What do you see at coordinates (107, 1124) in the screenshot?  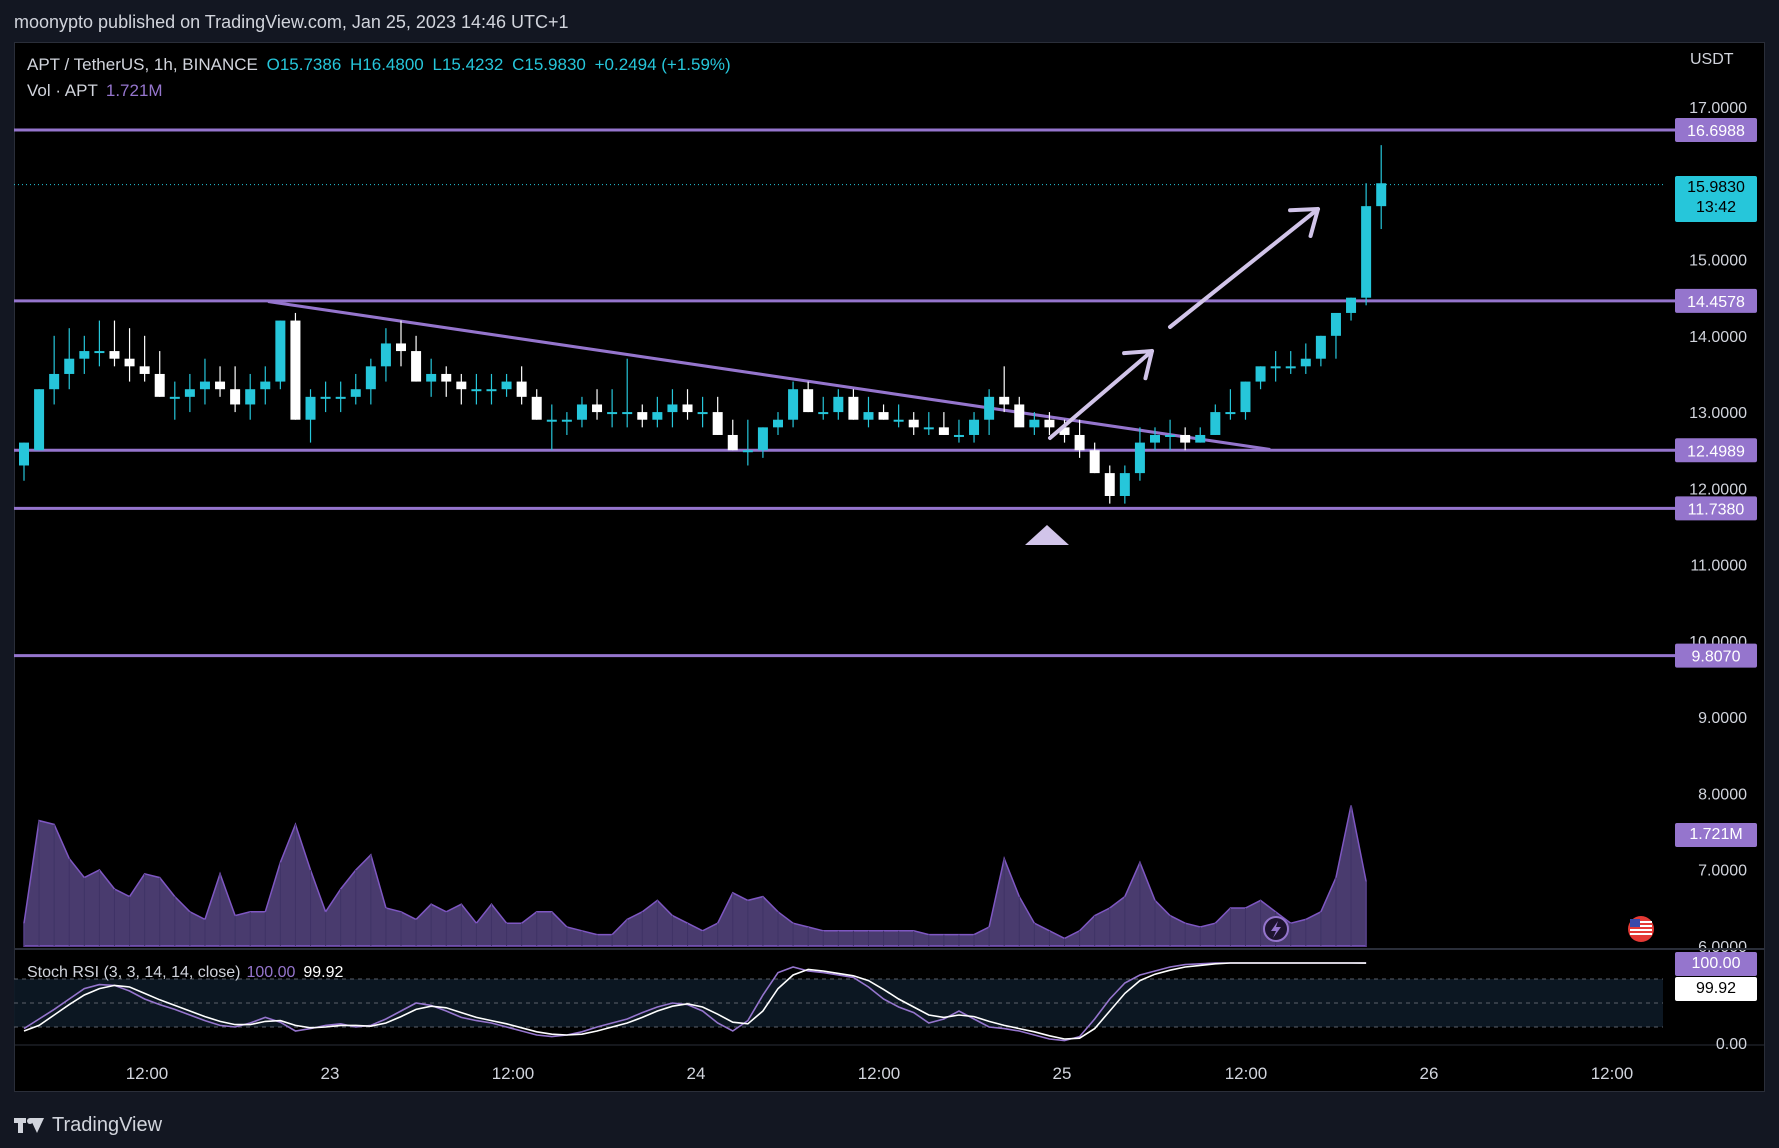 I see `footer-brand: TradingView` at bounding box center [107, 1124].